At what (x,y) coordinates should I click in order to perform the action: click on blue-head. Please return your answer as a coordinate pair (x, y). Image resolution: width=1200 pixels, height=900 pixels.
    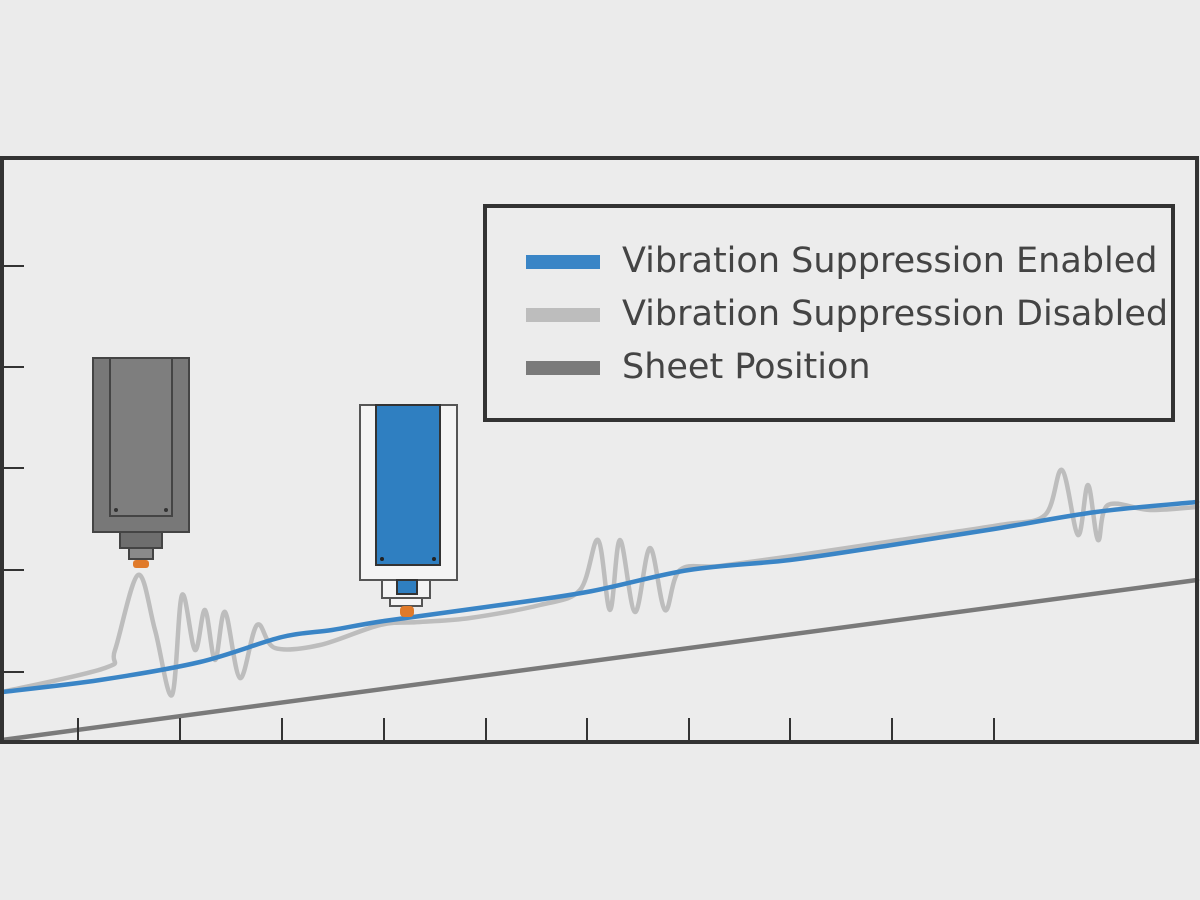
    Looking at the image, I should click on (408, 510).